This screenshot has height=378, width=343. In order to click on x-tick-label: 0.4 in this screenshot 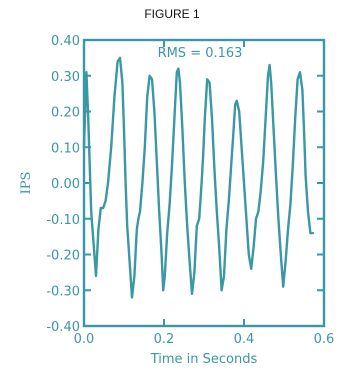, I will do `click(244, 339)`.